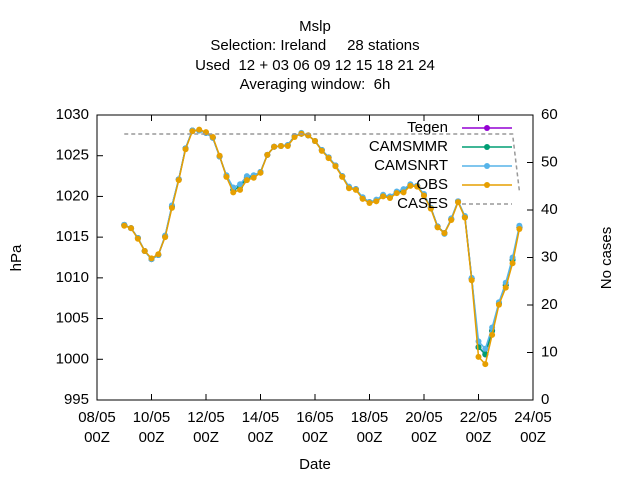  I want to click on series-line, so click(322, 162).